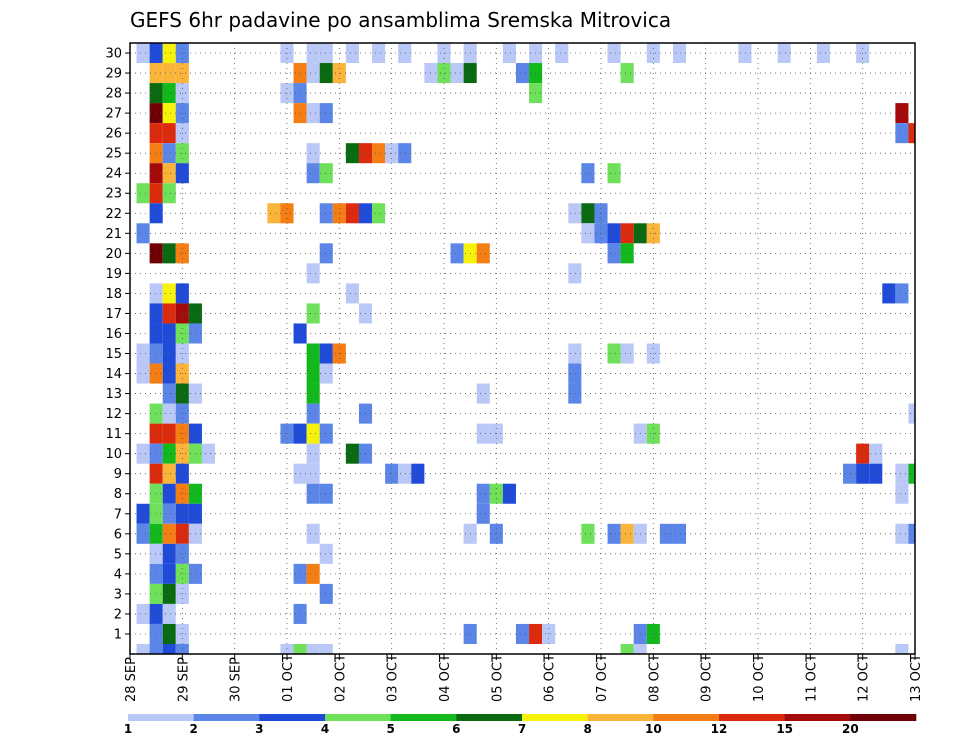  I want to click on y-tick-label: 2, so click(118, 614).